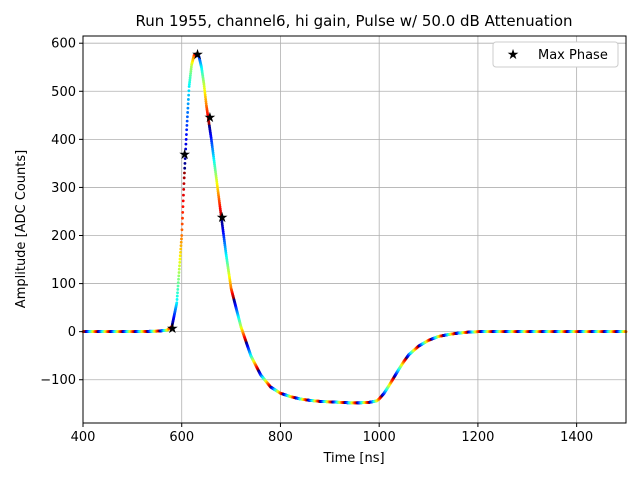 This screenshot has height=480, width=640. What do you see at coordinates (63, 284) in the screenshot?
I see `y-tick-label: 100` at bounding box center [63, 284].